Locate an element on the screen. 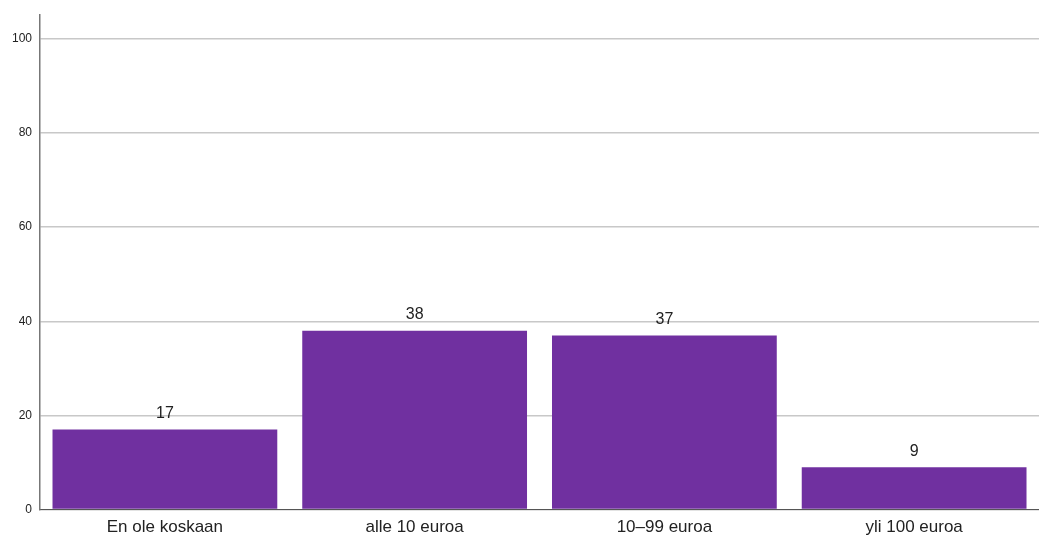 Image resolution: width=1039 pixels, height=548 pixels. data-label: 37 is located at coordinates (664, 318).